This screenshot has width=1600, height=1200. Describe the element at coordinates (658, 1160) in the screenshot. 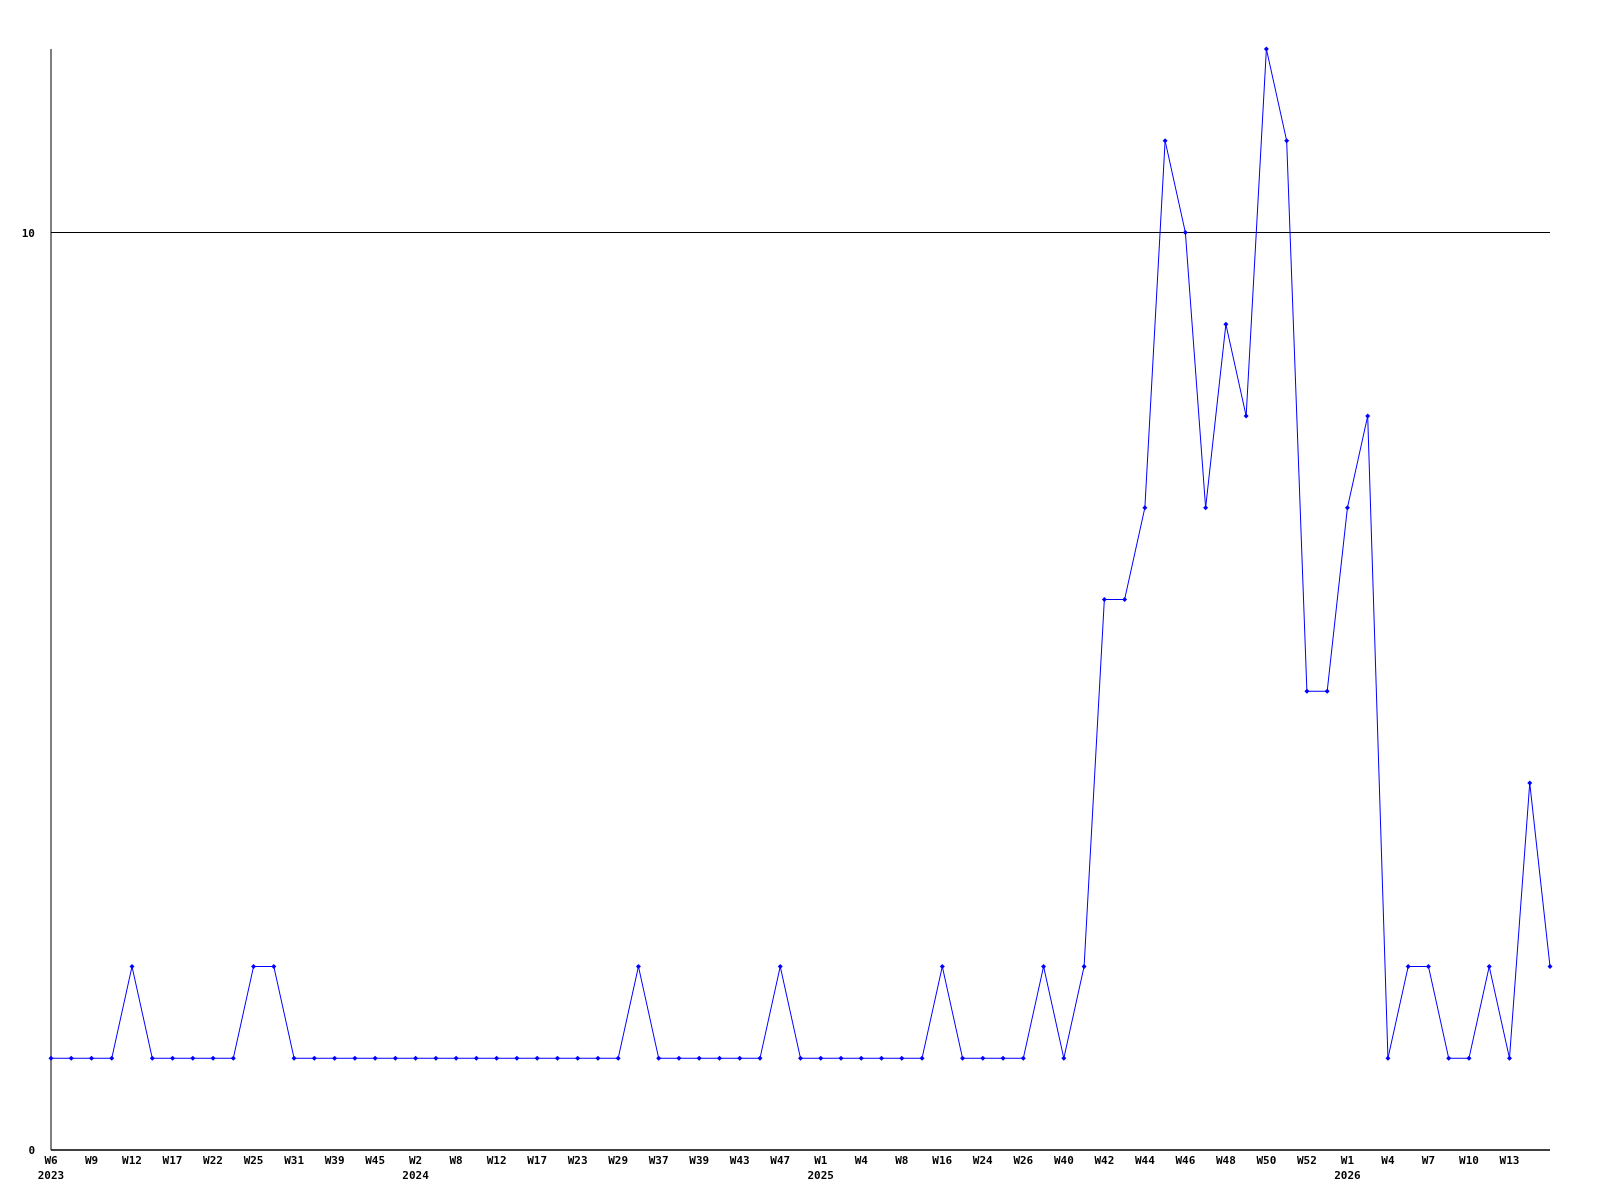

I see `x-tick-label: W37` at that location.